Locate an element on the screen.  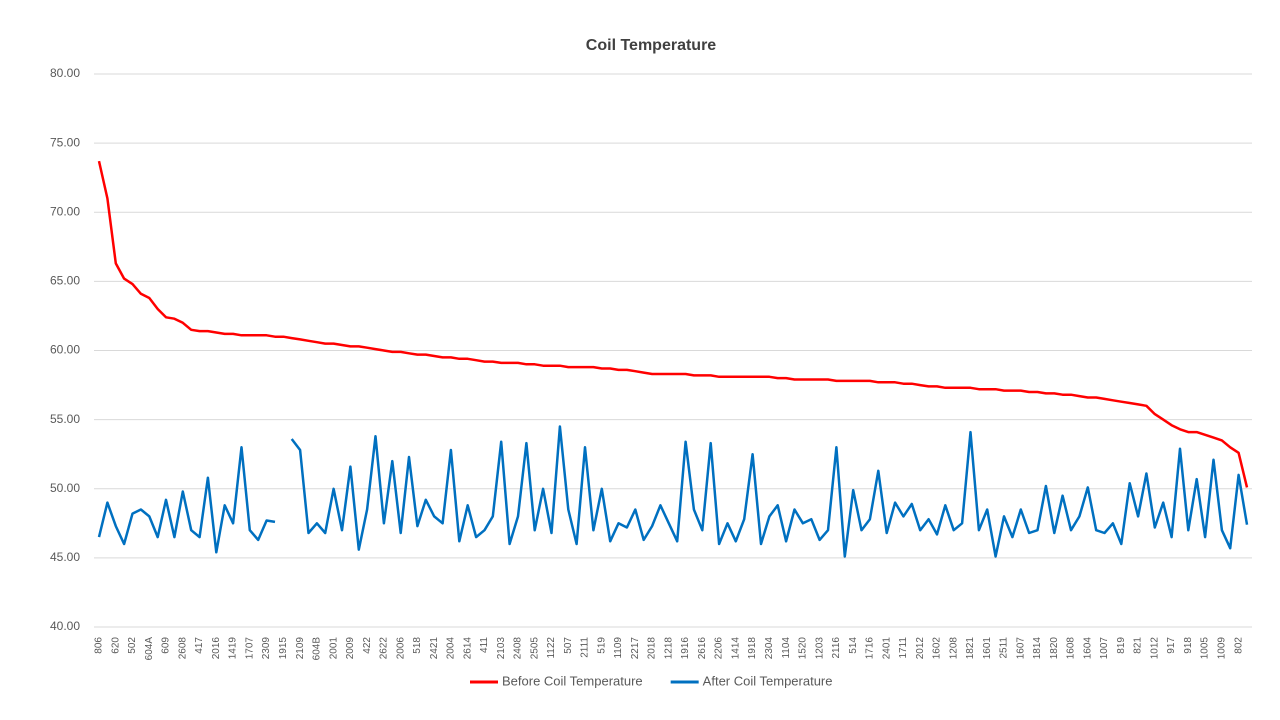
x-tick-label: 609 is located at coordinates (166, 645).